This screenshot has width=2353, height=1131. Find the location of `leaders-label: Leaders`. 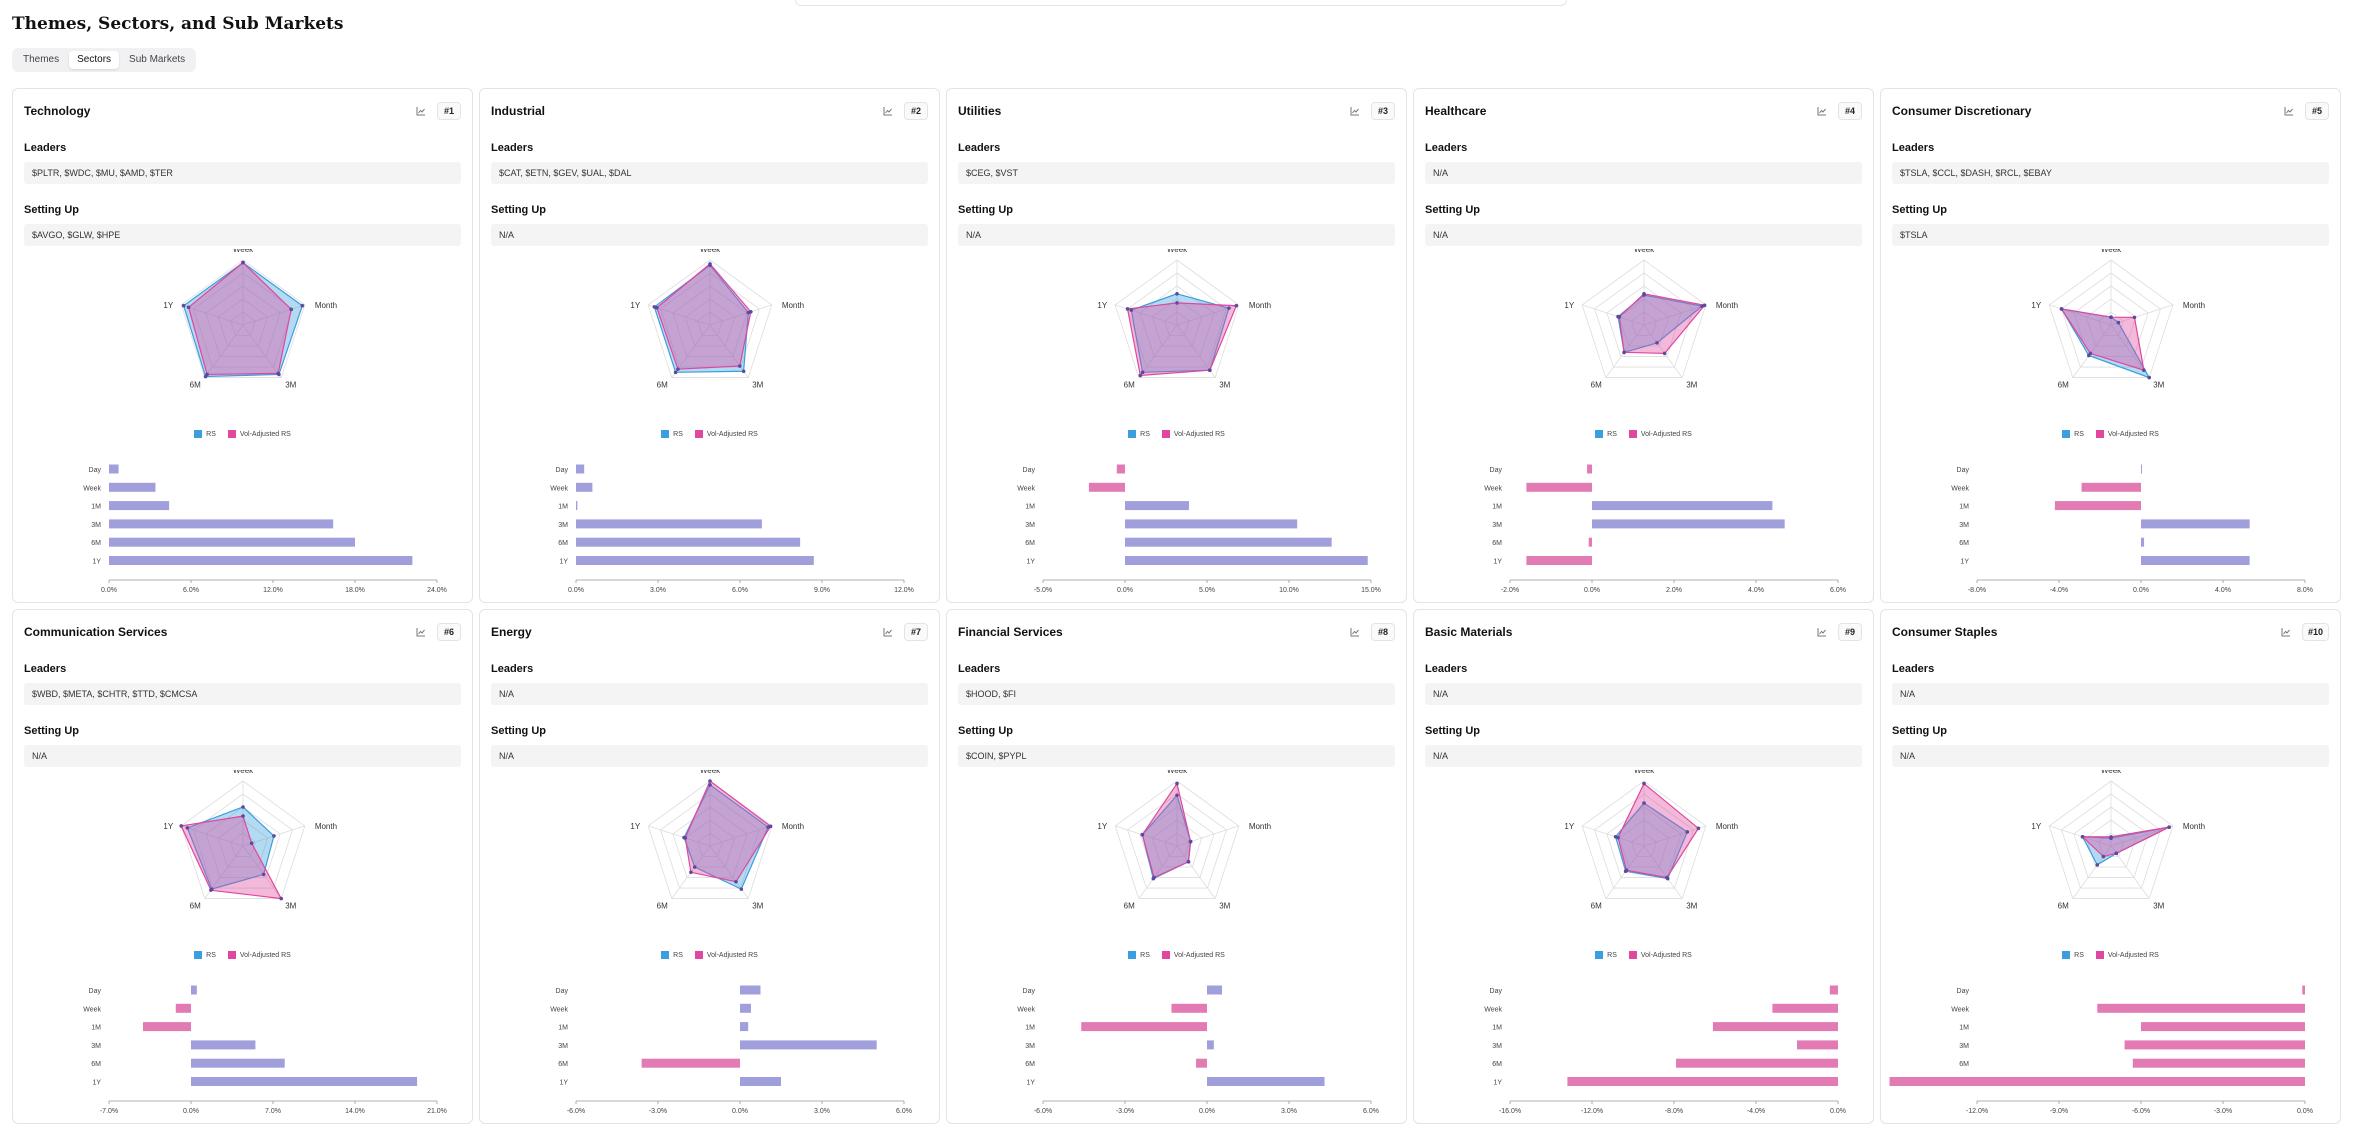

leaders-label: Leaders is located at coordinates (1913, 148).